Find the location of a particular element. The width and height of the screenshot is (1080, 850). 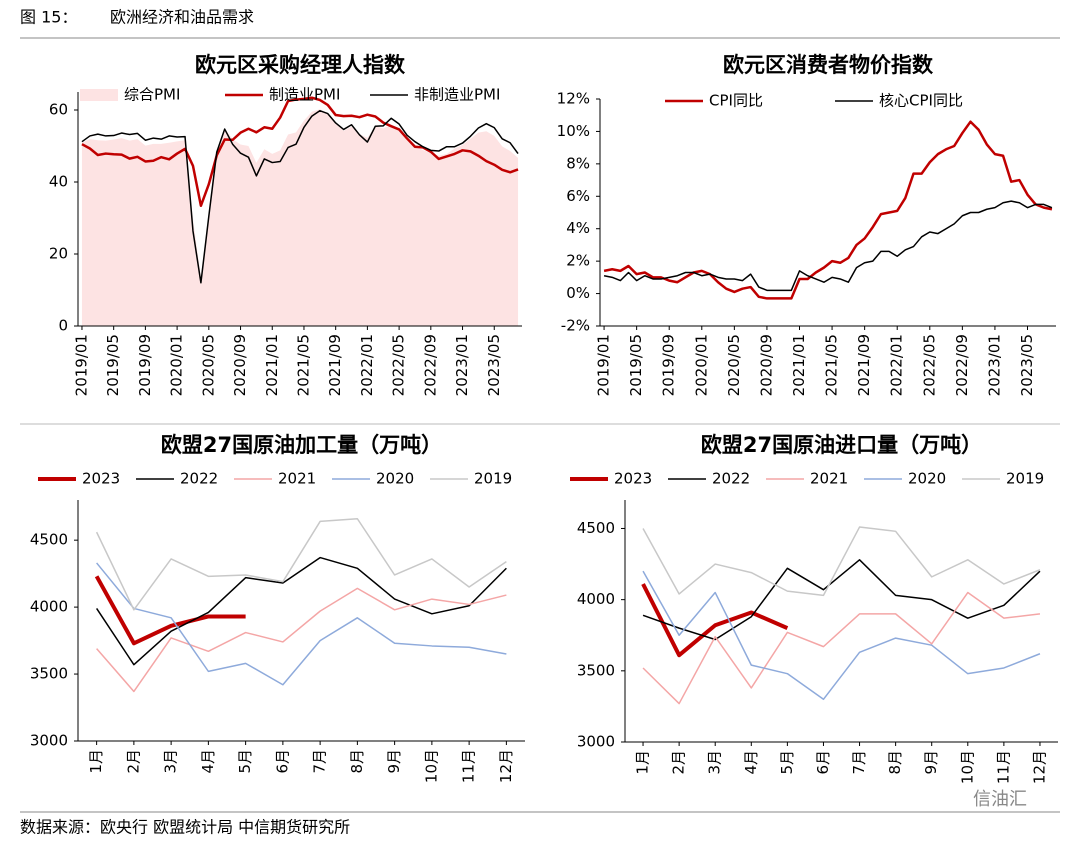

x-tick-label: 2020/09 is located at coordinates (240, 365).